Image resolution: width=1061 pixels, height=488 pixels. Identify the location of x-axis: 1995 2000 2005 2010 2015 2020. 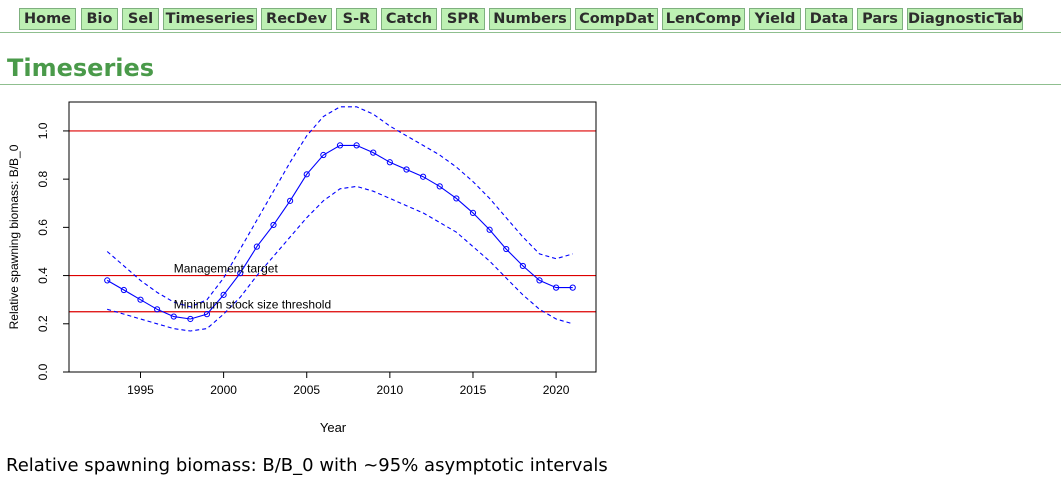
(348, 384).